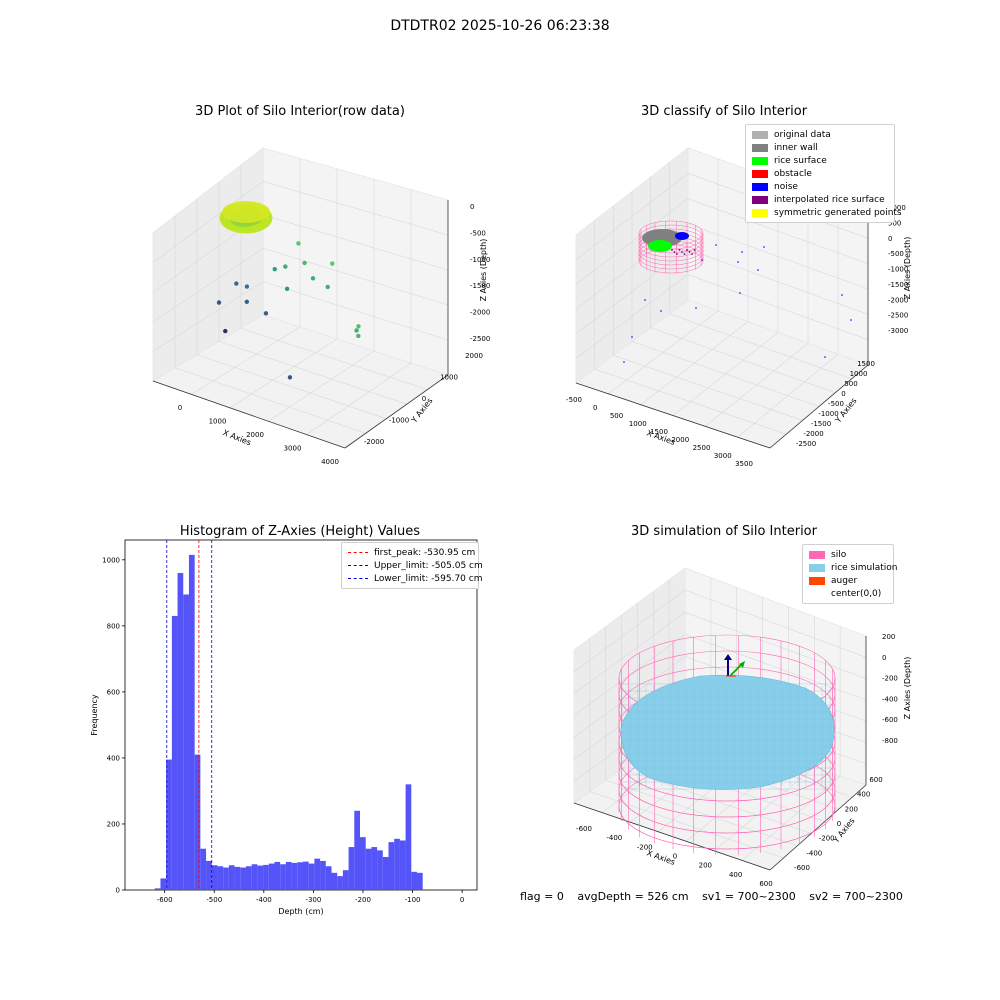 Image resolution: width=1000 pixels, height=1000 pixels. I want to click on legend-label: Upper_limit: -505.05 cm, so click(428, 565).